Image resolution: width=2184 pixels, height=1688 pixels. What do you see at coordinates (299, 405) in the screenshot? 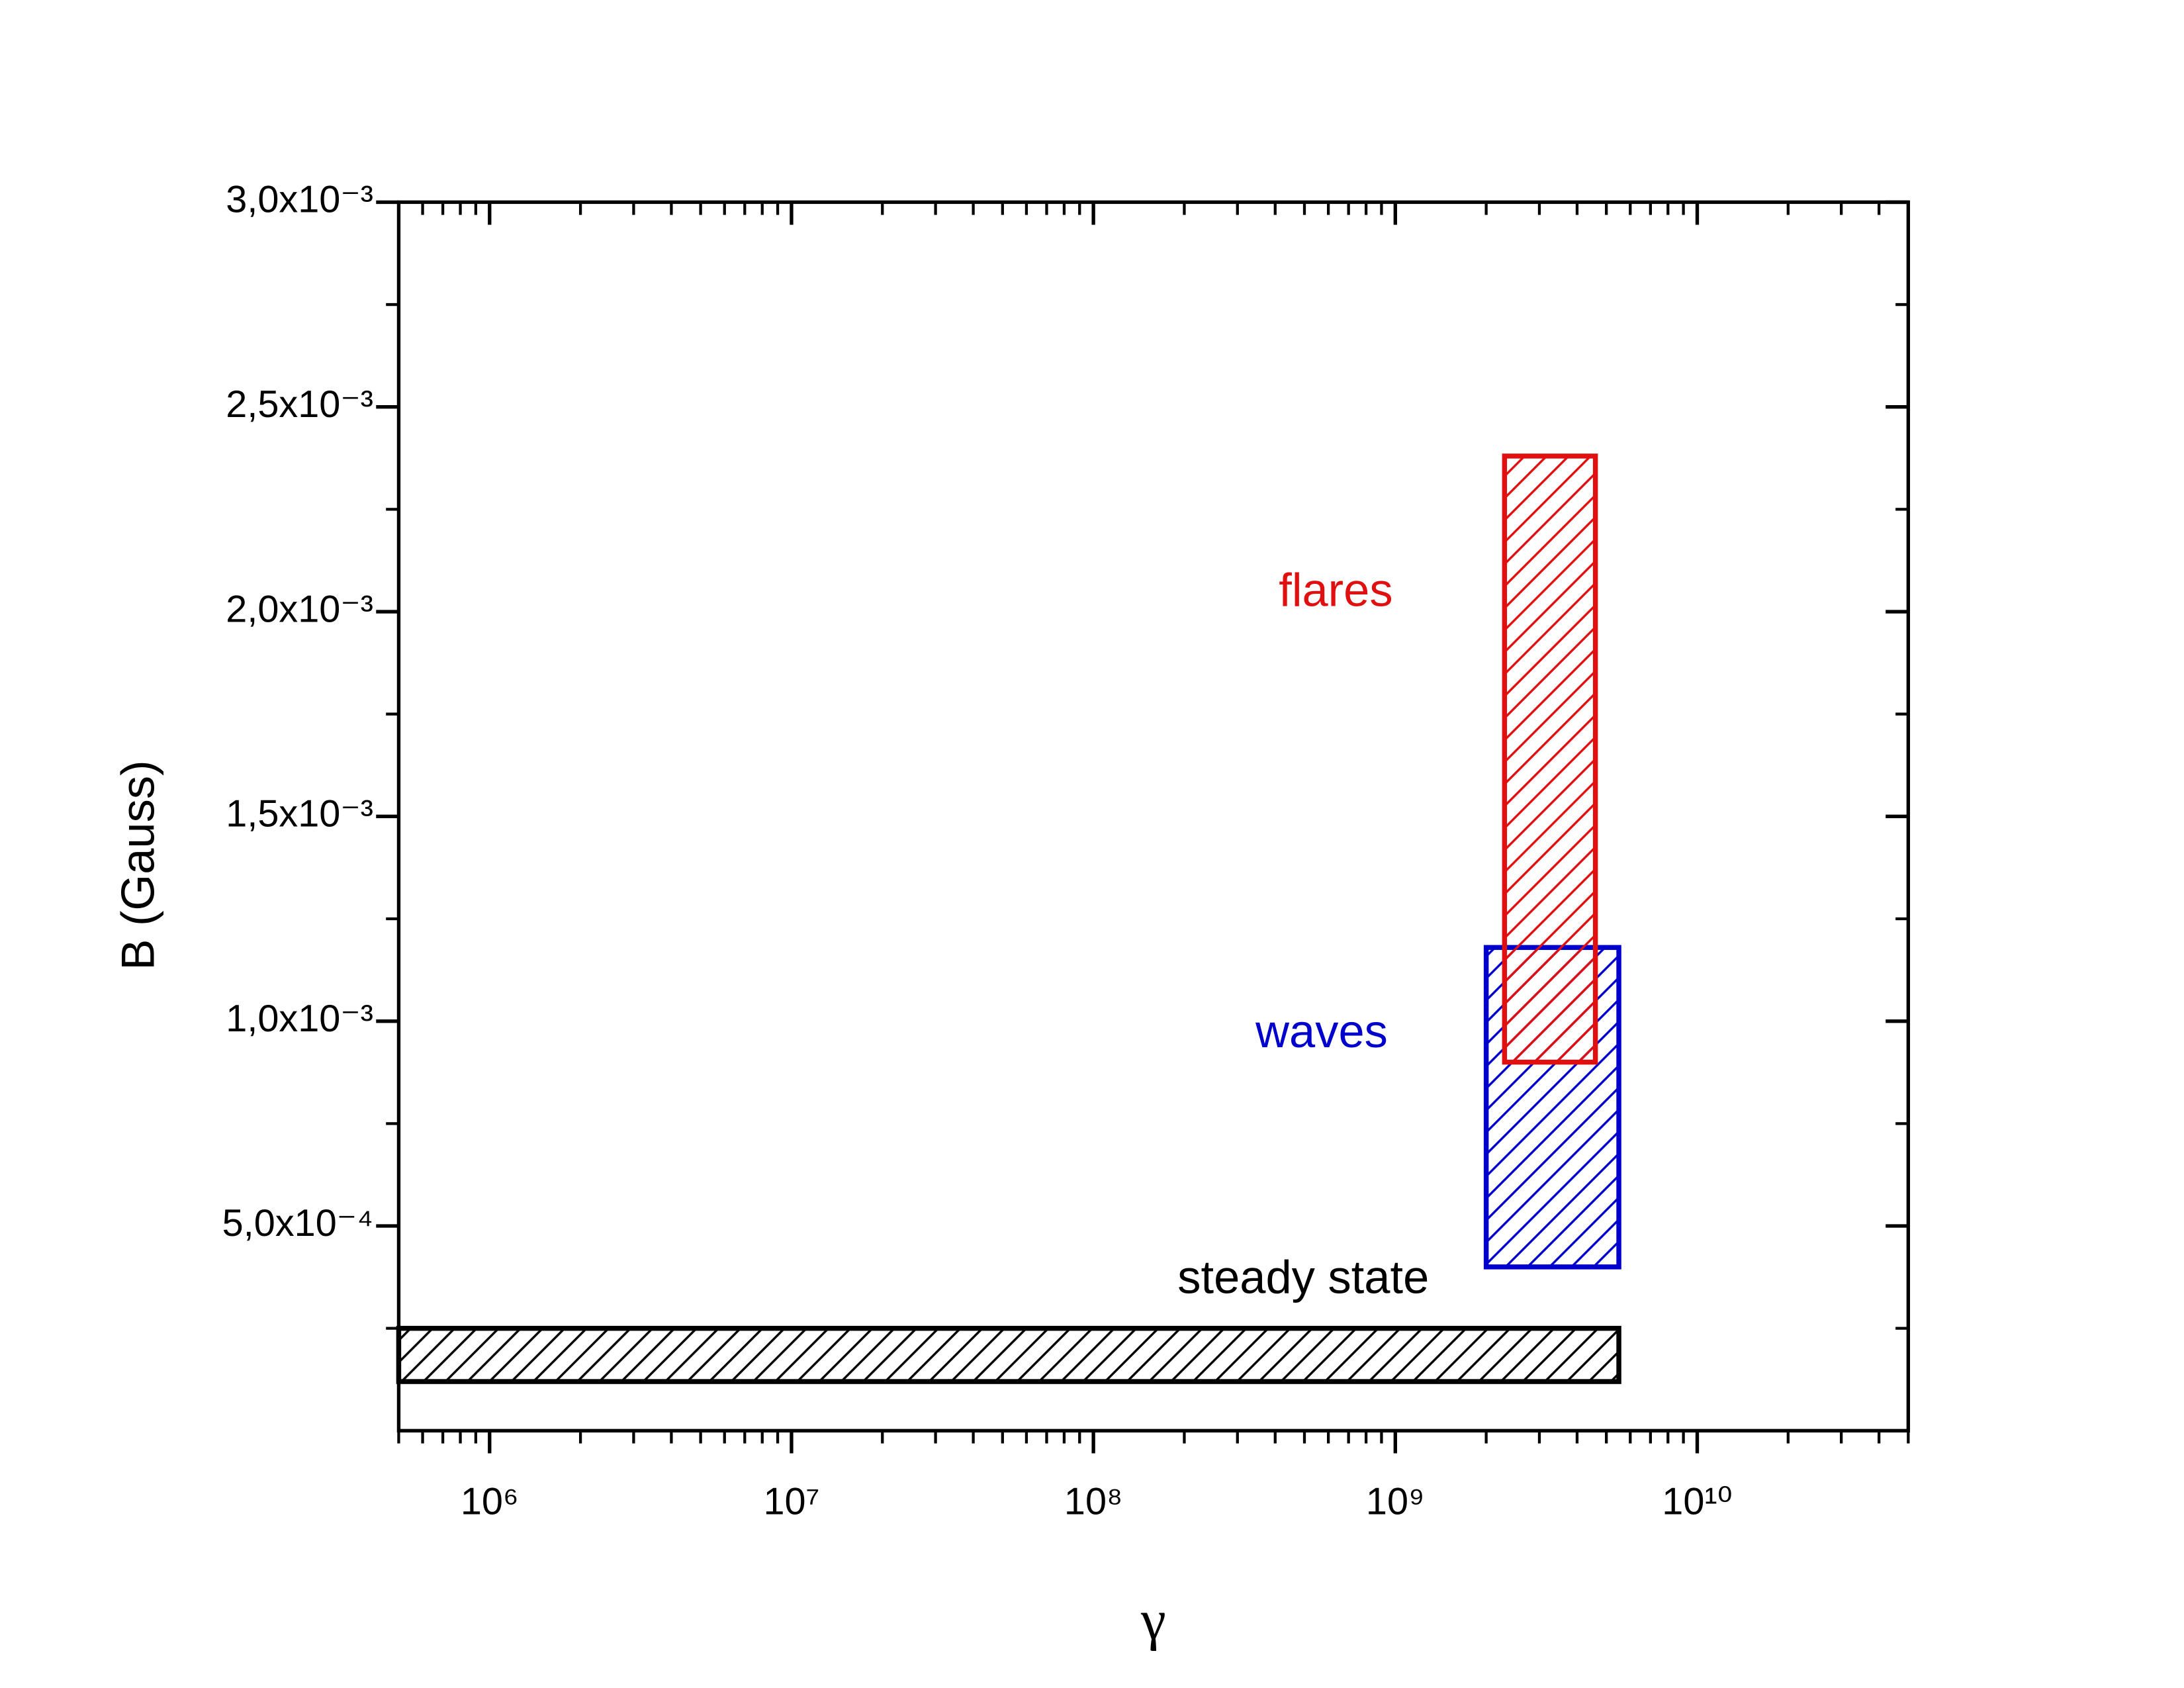
I see `y-tick-label: 2,5x10⁻³` at bounding box center [299, 405].